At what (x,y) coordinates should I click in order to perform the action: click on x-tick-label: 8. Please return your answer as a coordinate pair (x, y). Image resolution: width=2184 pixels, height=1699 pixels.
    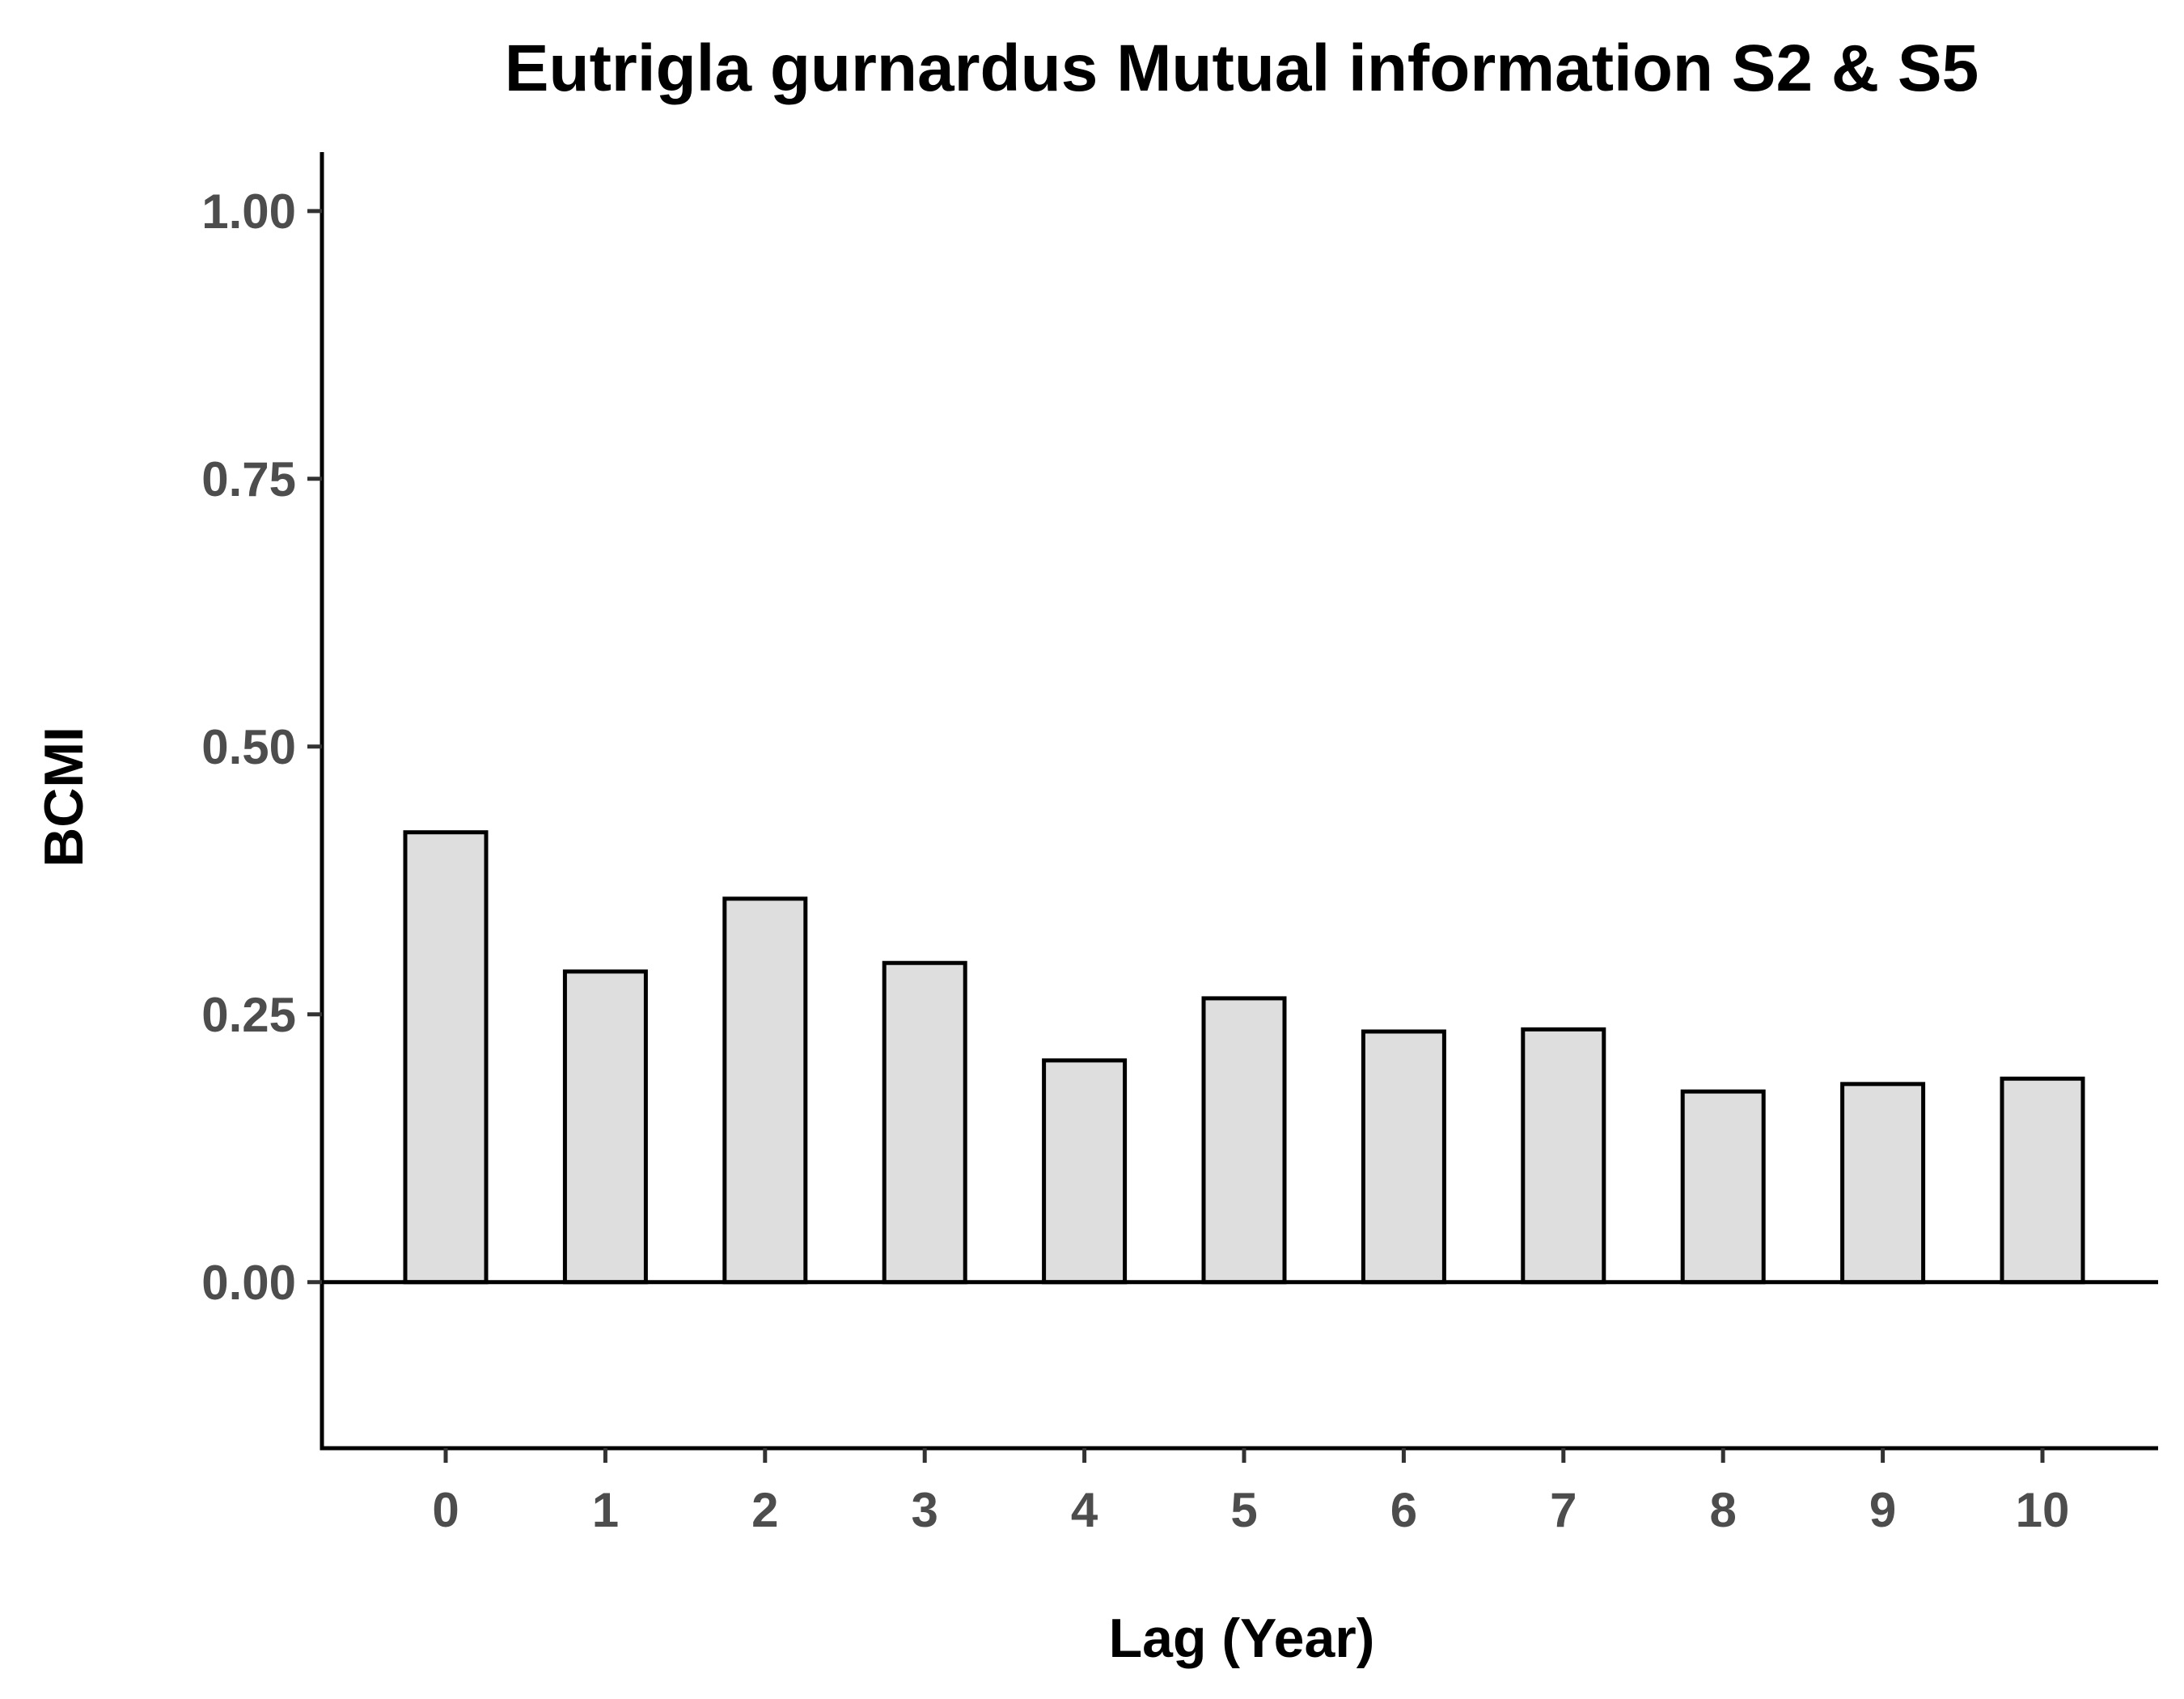
    Looking at the image, I should click on (1724, 1510).